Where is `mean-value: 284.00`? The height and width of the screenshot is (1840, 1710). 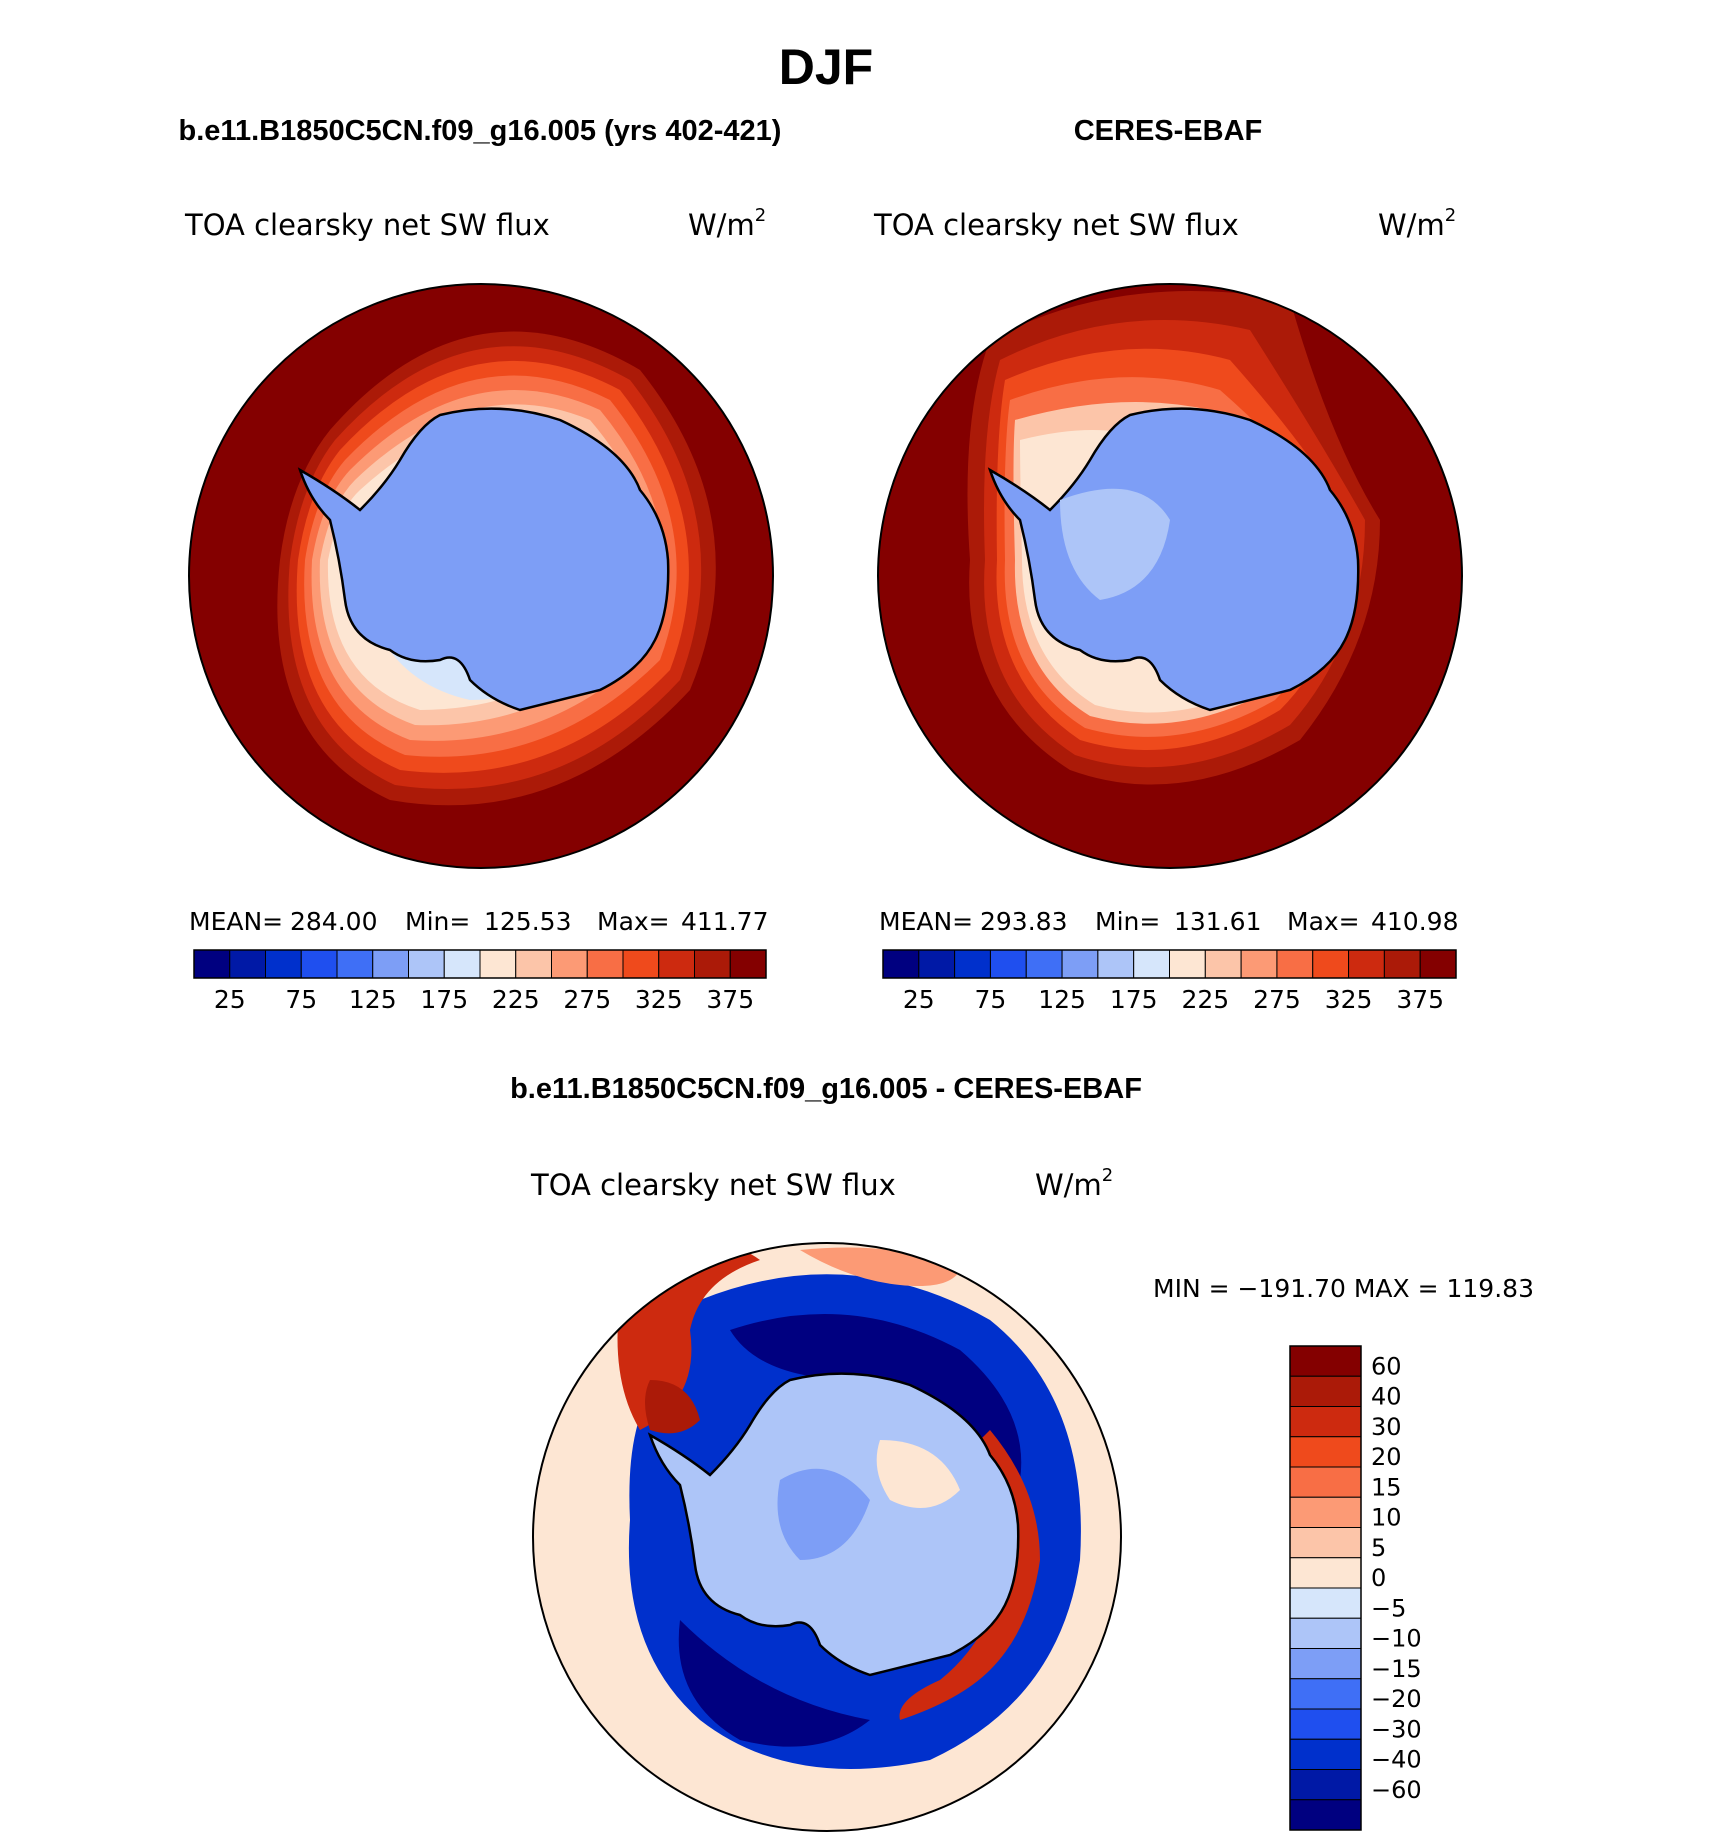
mean-value: 284.00 is located at coordinates (333, 921).